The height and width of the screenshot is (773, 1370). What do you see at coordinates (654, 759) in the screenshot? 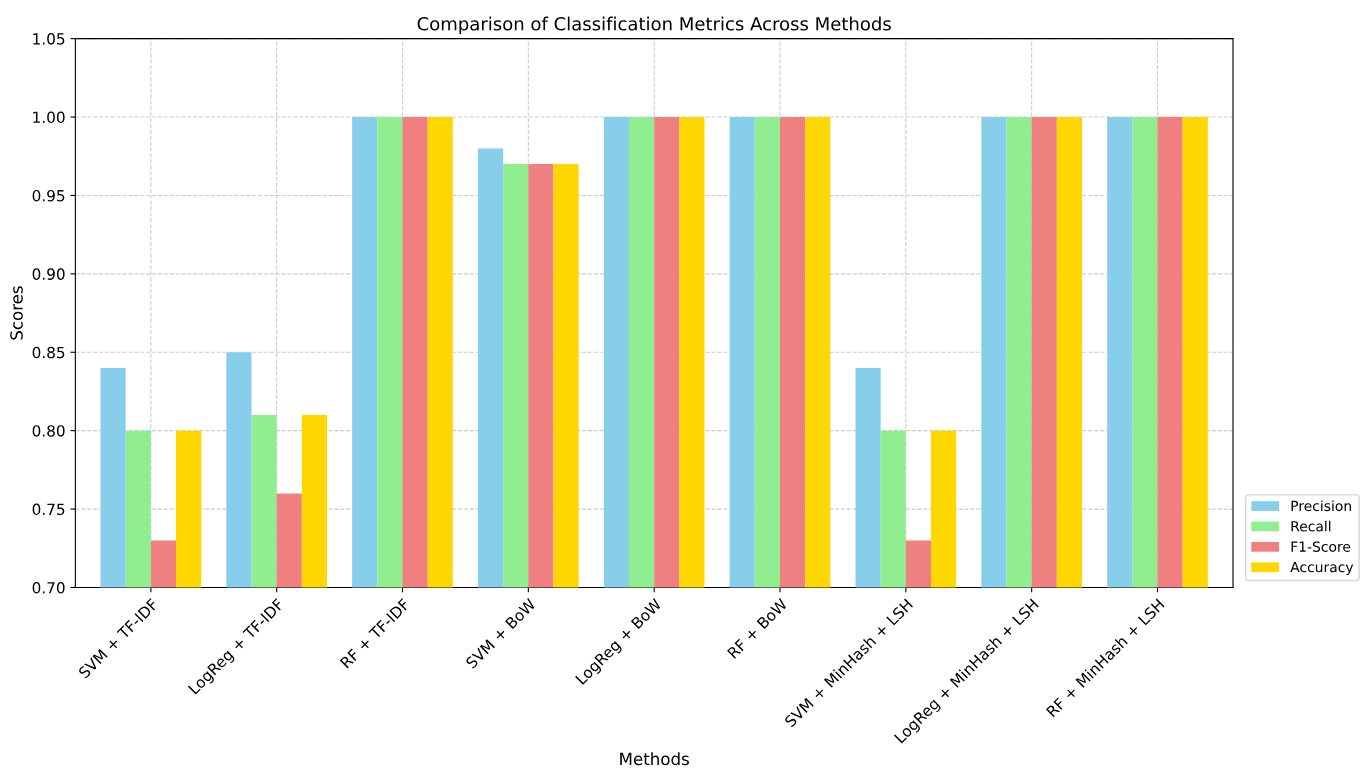
I see `x-axis-title: Methods` at bounding box center [654, 759].